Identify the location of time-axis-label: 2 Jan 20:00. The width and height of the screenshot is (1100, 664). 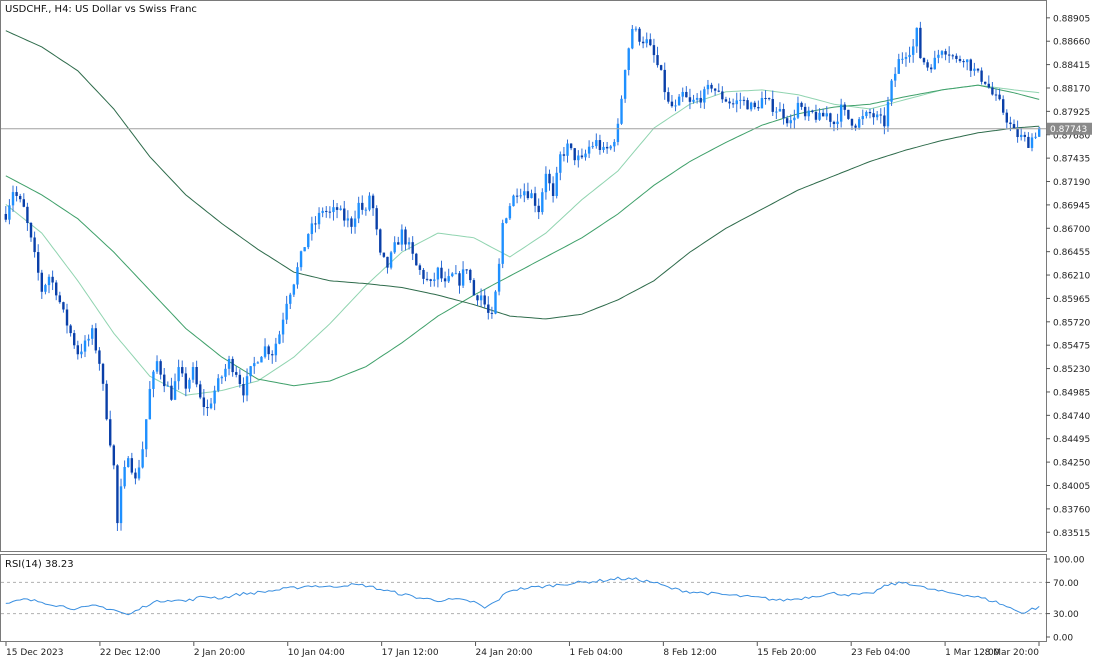
(220, 653).